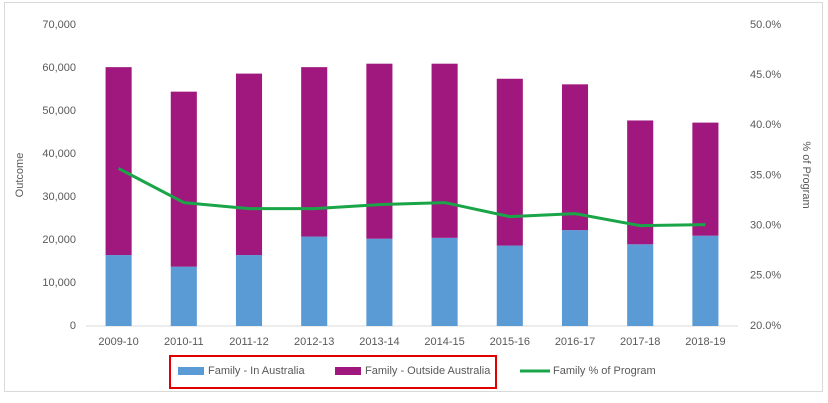 This screenshot has width=828, height=403. I want to click on y2-tick-label: 45.0%, so click(765, 75).